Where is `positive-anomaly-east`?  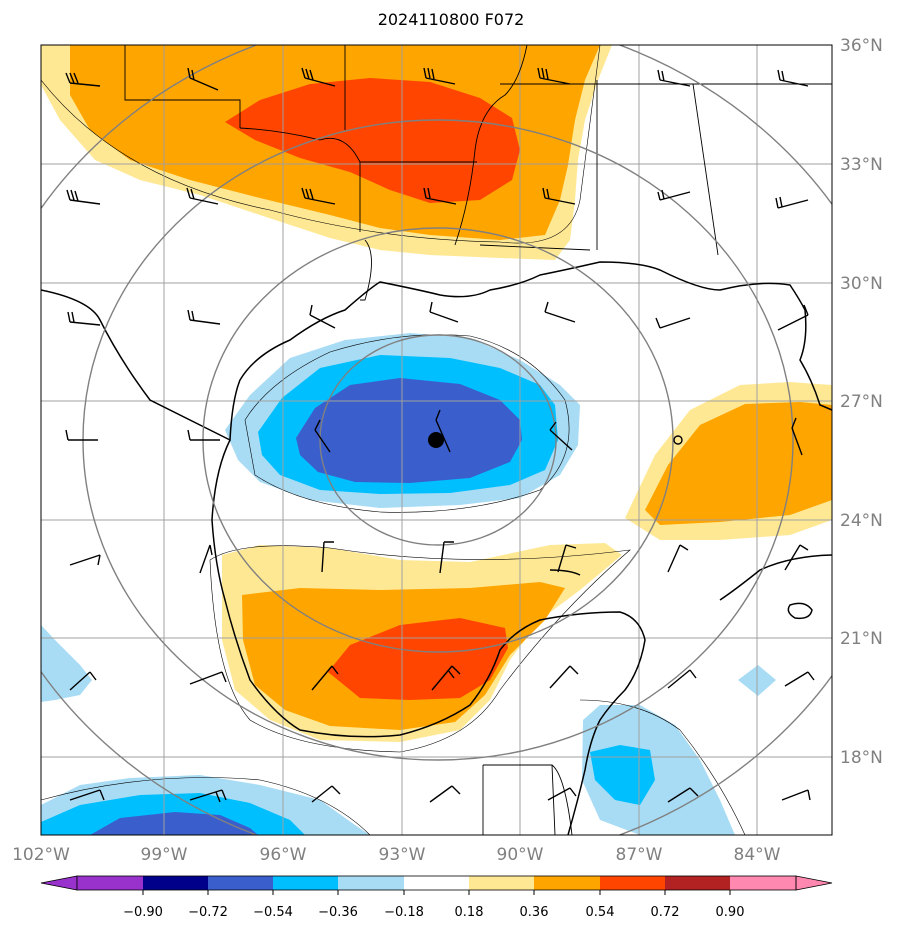
positive-anomaly-east is located at coordinates (728, 461).